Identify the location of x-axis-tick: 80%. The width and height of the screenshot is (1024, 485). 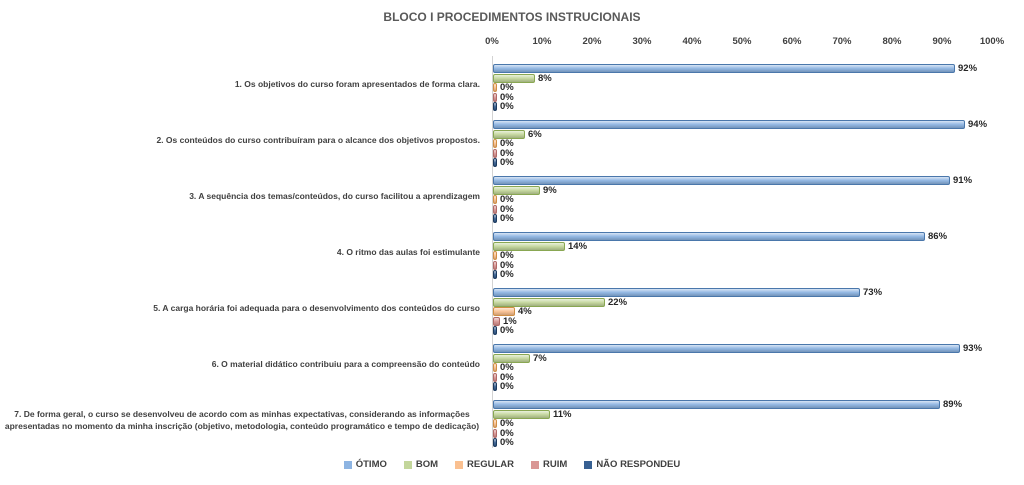
(892, 41).